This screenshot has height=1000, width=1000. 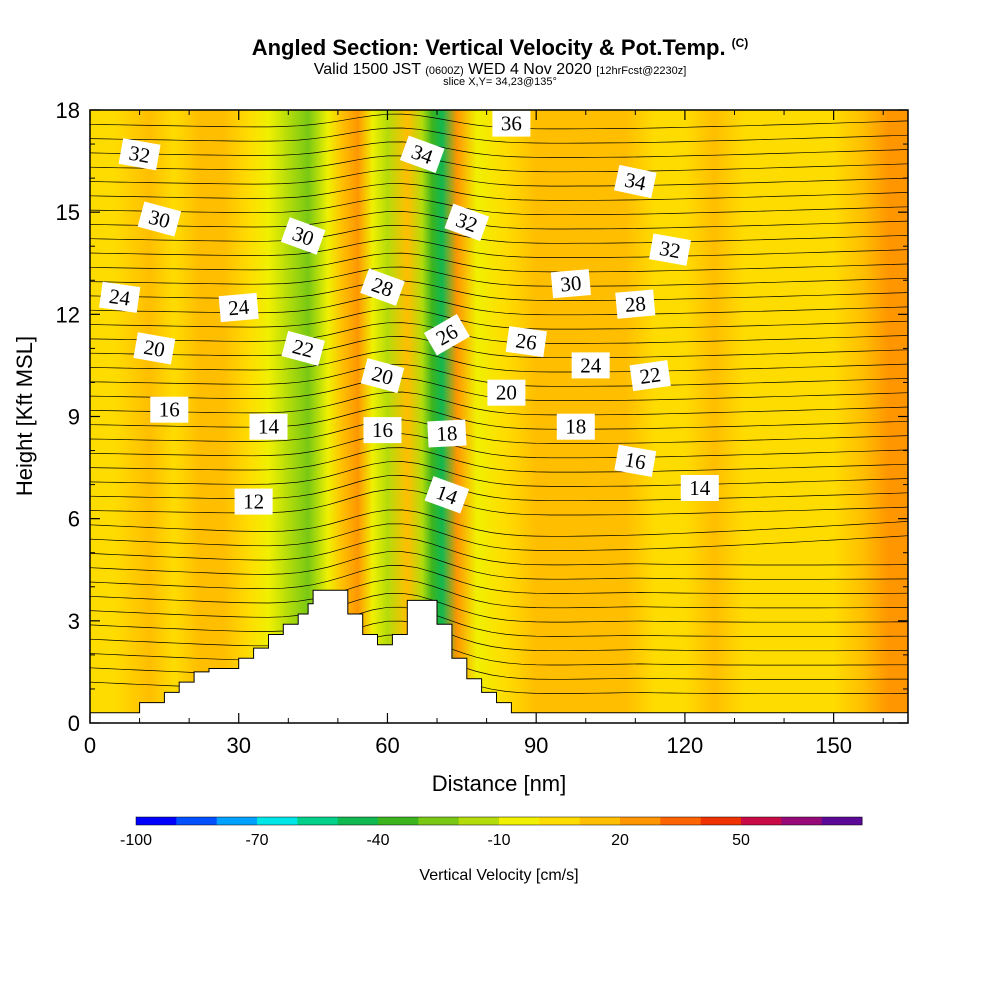 What do you see at coordinates (74, 417) in the screenshot?
I see `y-tick-label: 9` at bounding box center [74, 417].